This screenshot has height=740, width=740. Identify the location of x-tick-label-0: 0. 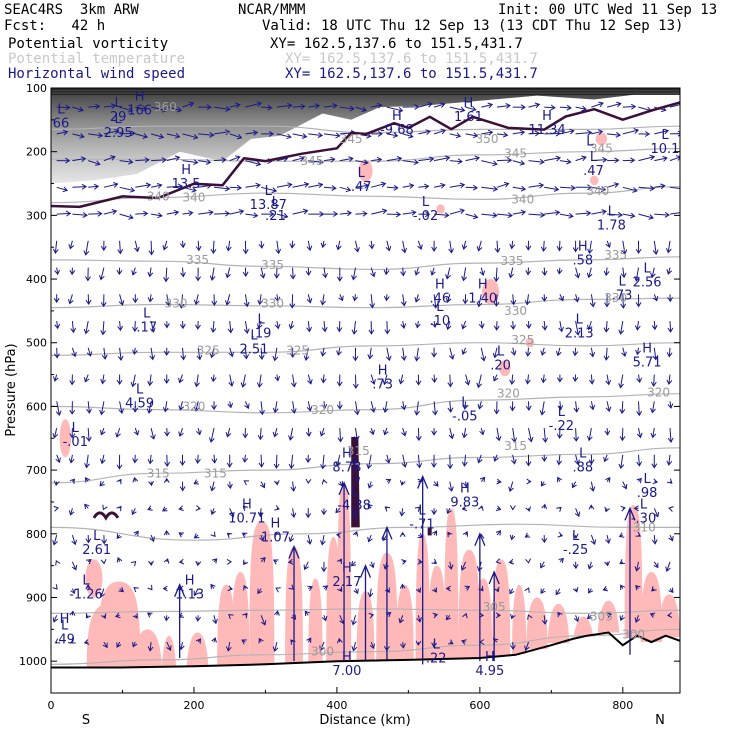
(51, 705).